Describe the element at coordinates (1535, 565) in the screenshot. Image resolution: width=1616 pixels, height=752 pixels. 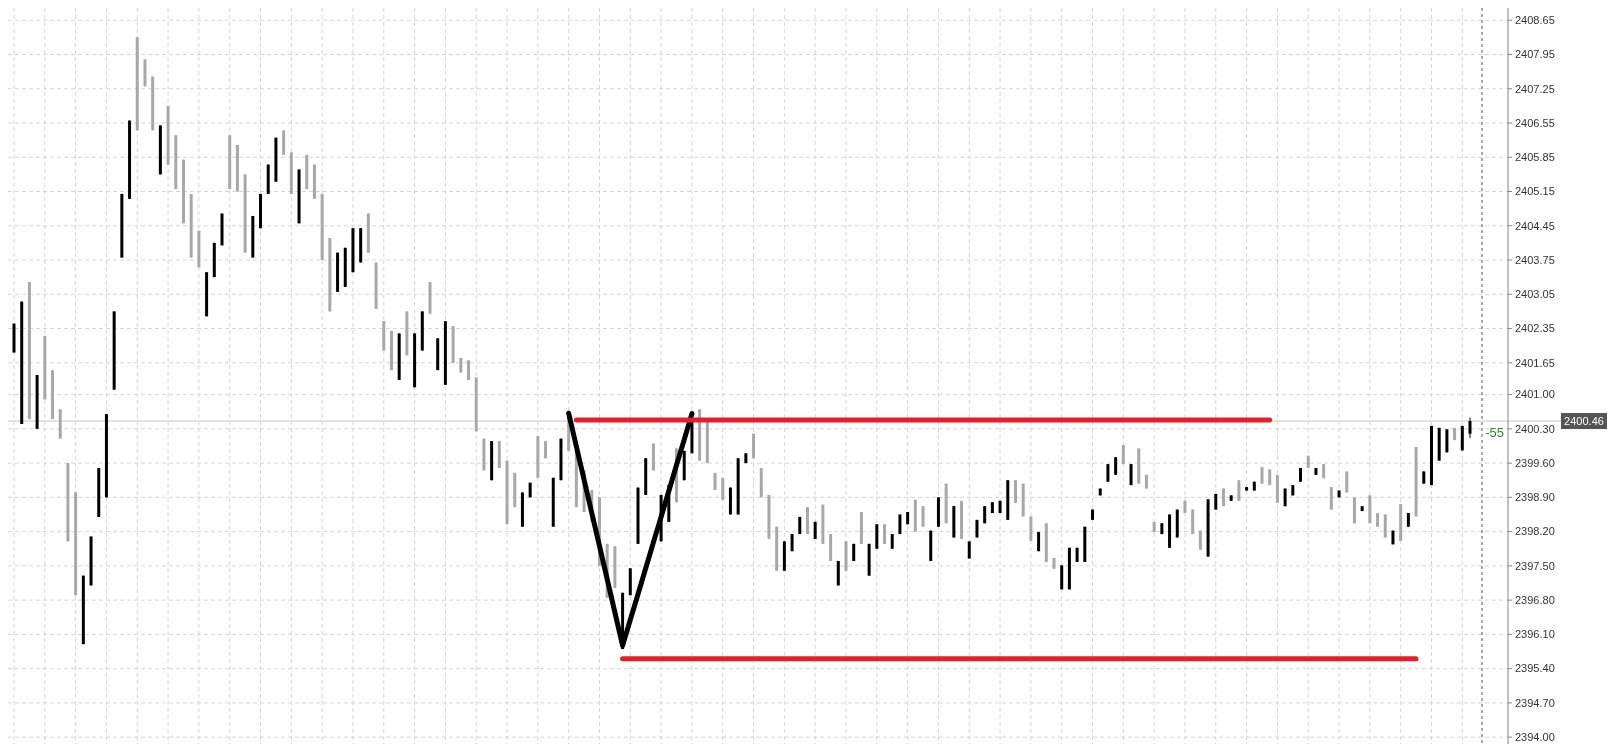
I see `y-tick-label: 2397.50` at that location.